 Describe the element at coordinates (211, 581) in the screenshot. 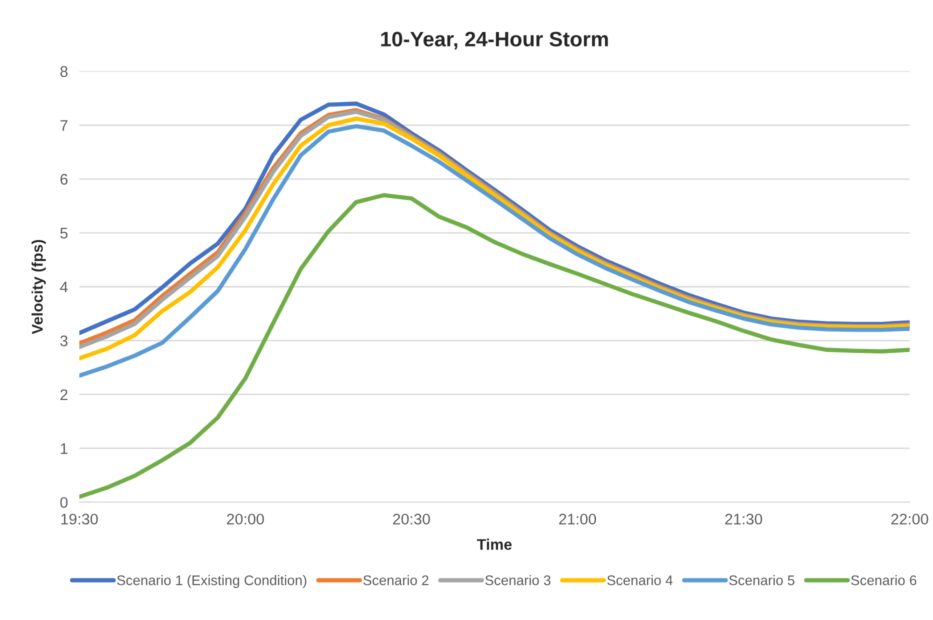

I see `legend-label: Scenario 1 (Existing Condition)` at that location.